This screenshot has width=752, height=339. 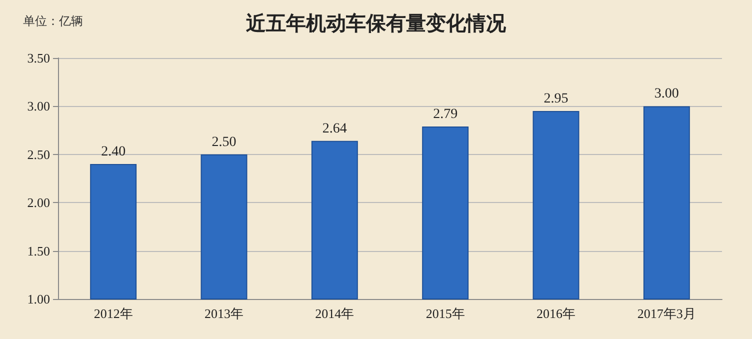 I want to click on x-tick-label: 2012年, so click(x=113, y=313).